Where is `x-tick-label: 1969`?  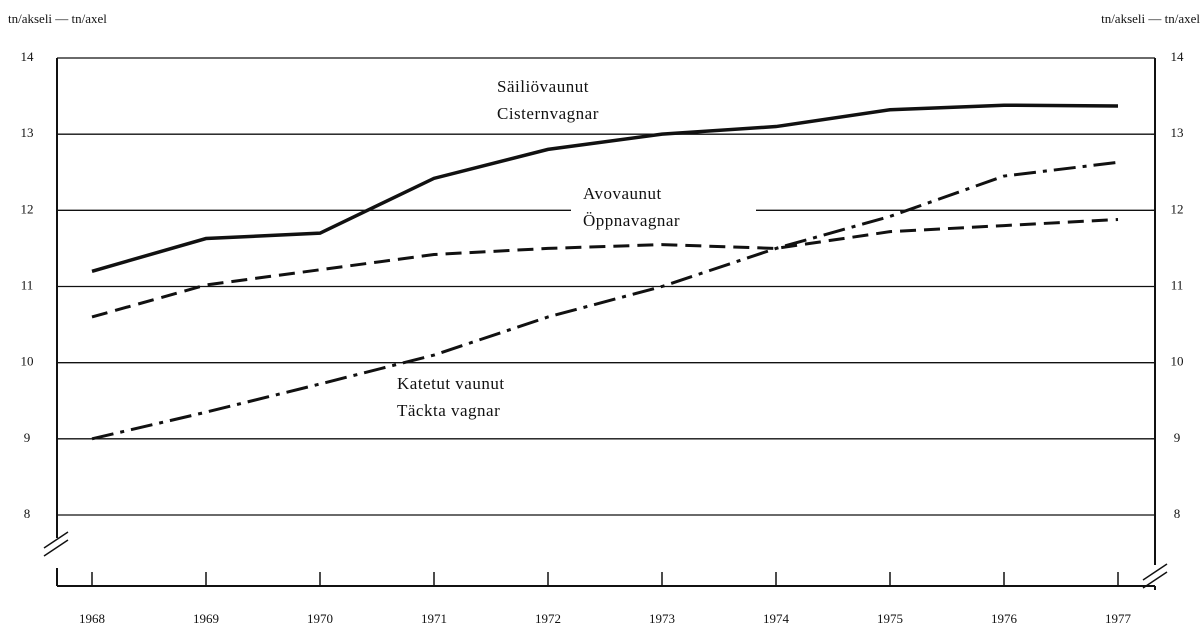 x-tick-label: 1969 is located at coordinates (206, 618).